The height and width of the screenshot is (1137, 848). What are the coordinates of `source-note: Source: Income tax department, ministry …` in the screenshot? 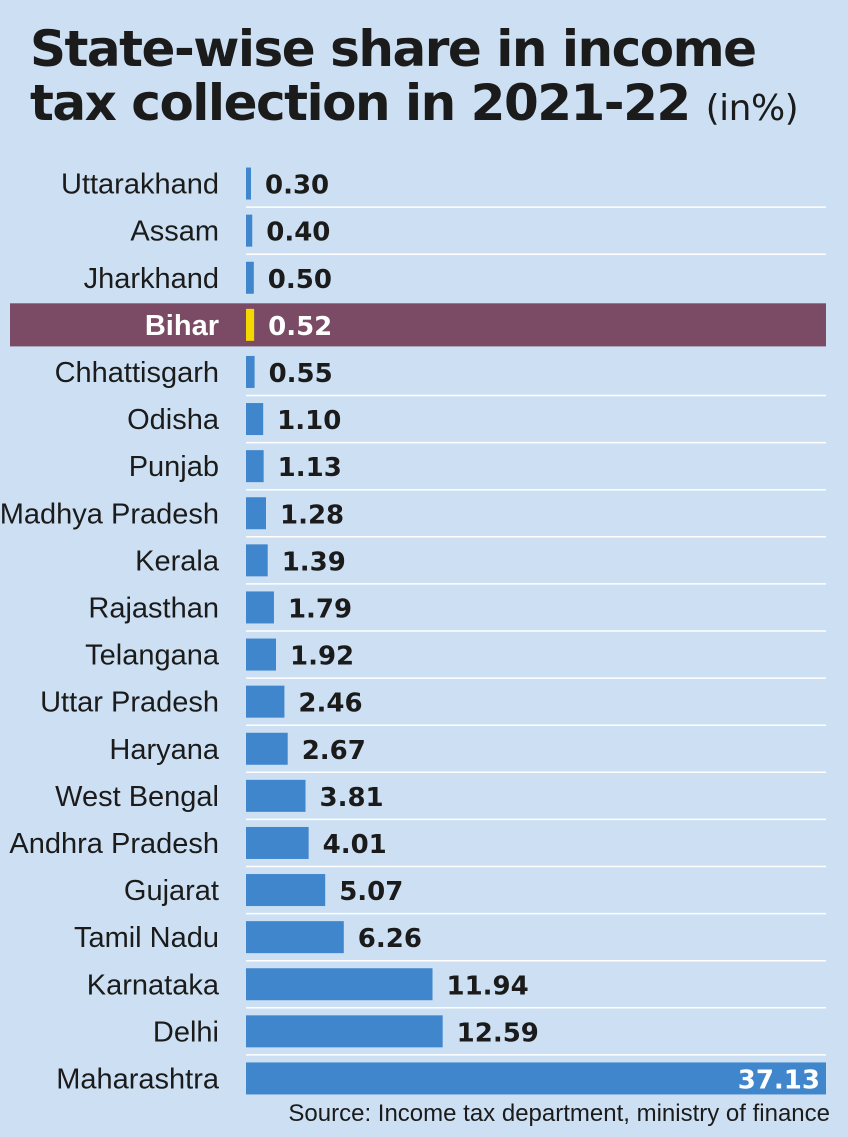 It's located at (559, 1113).